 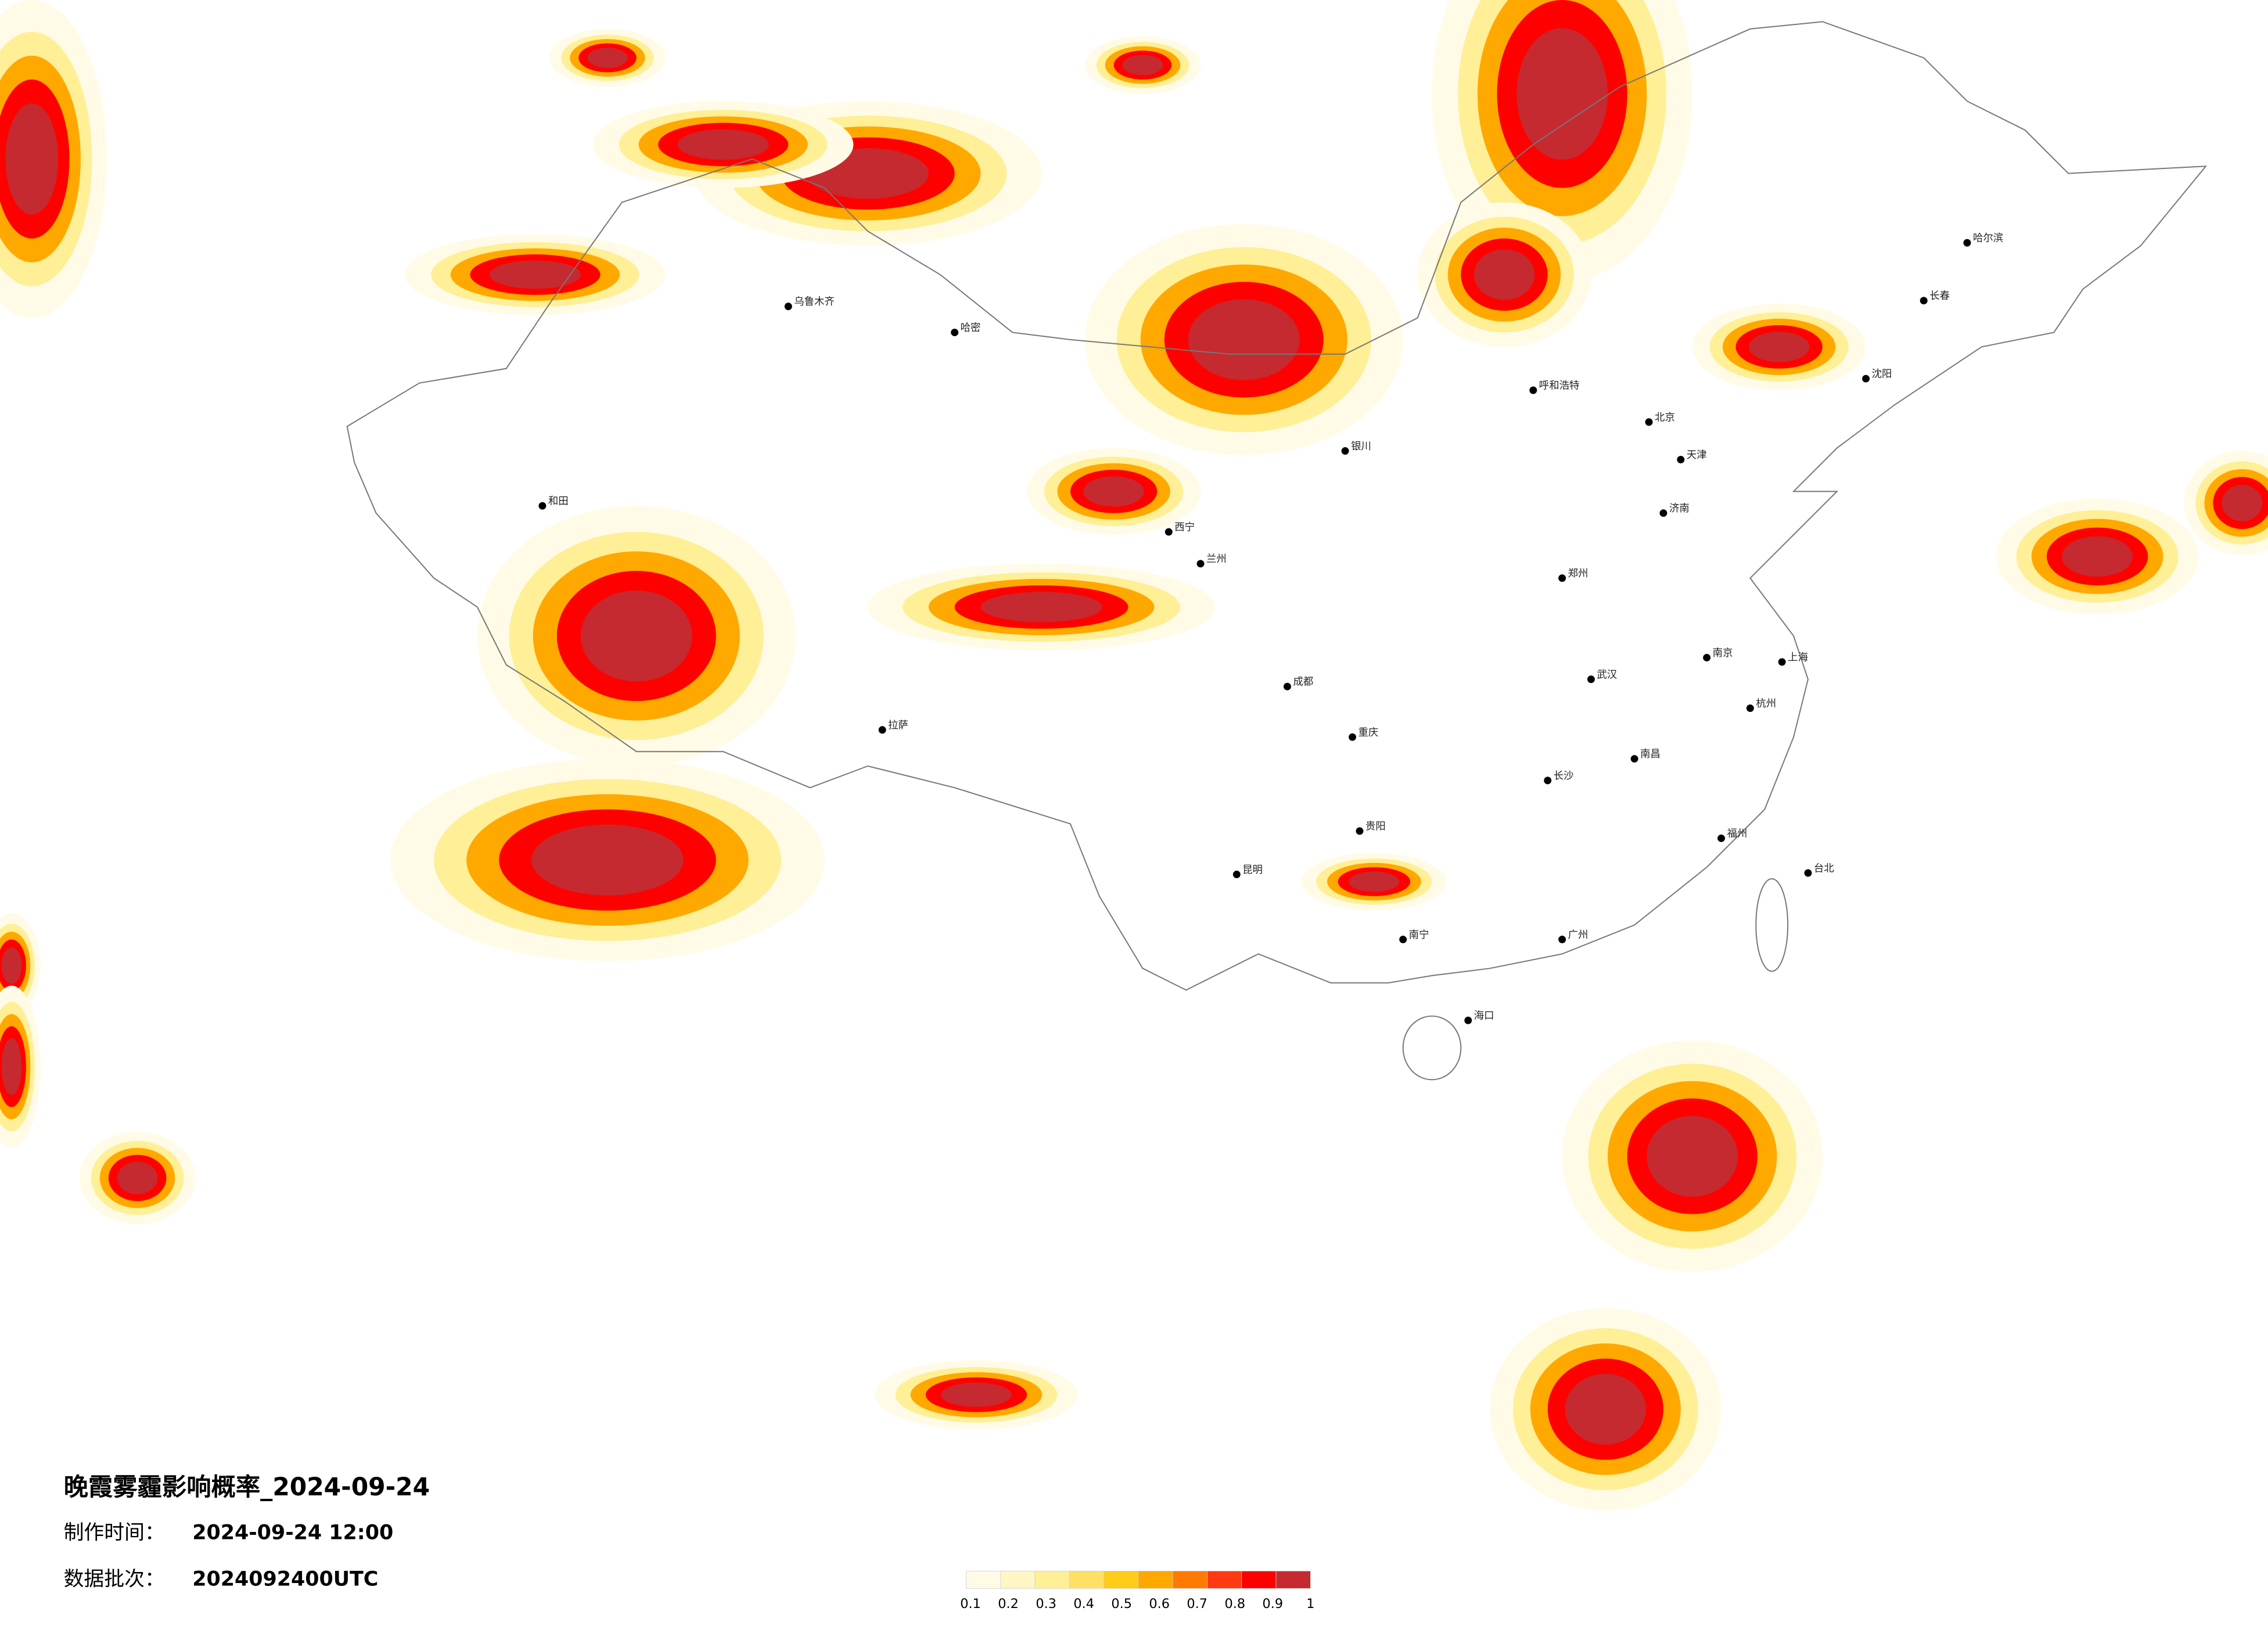 I want to click on city-label: 和田, so click(x=558, y=502).